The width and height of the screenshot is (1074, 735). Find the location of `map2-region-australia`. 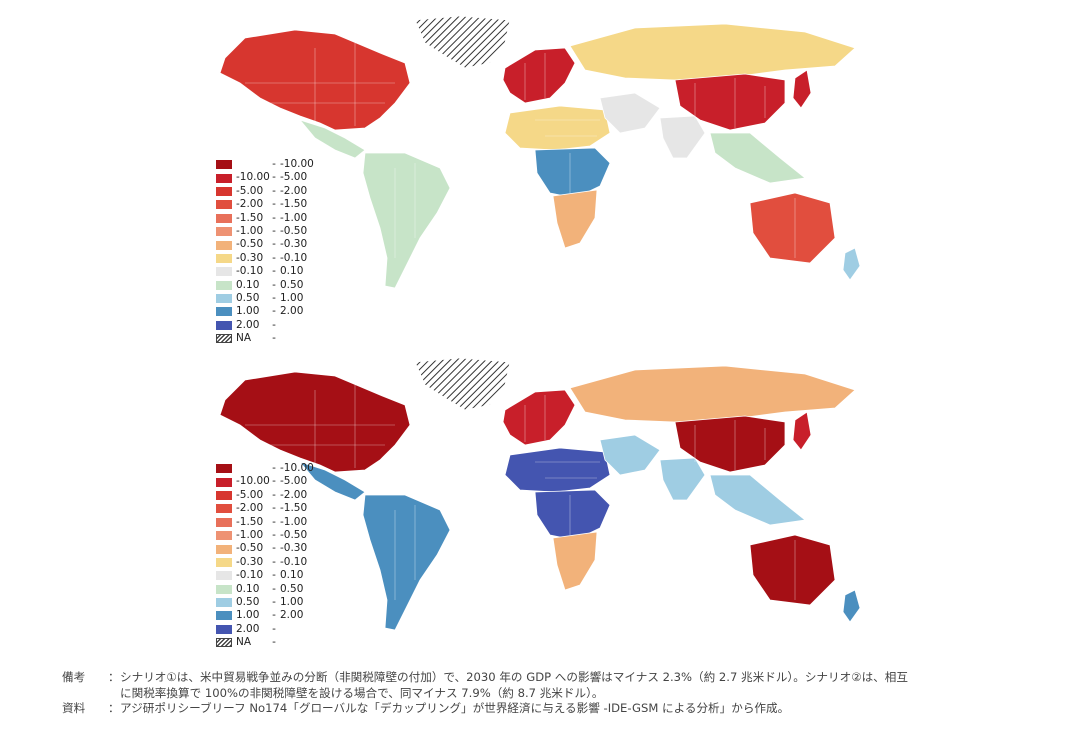

map2-region-australia is located at coordinates (792, 570).